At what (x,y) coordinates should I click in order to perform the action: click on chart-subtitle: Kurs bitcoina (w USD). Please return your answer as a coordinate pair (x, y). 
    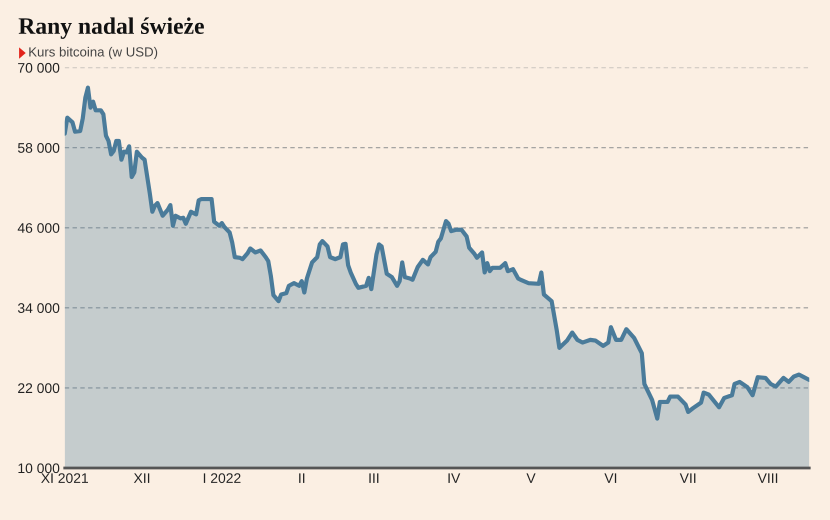
    Looking at the image, I should click on (93, 53).